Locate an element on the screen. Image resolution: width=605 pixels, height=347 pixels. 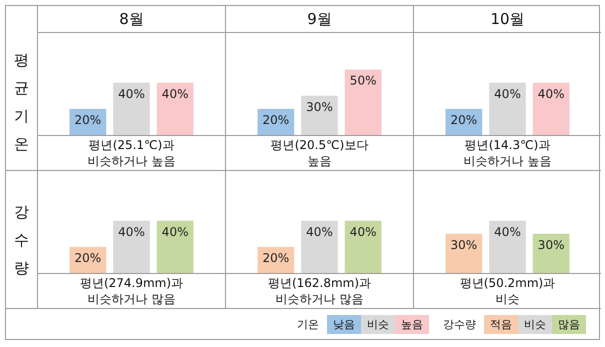
text: 많음 is located at coordinates (569, 324).